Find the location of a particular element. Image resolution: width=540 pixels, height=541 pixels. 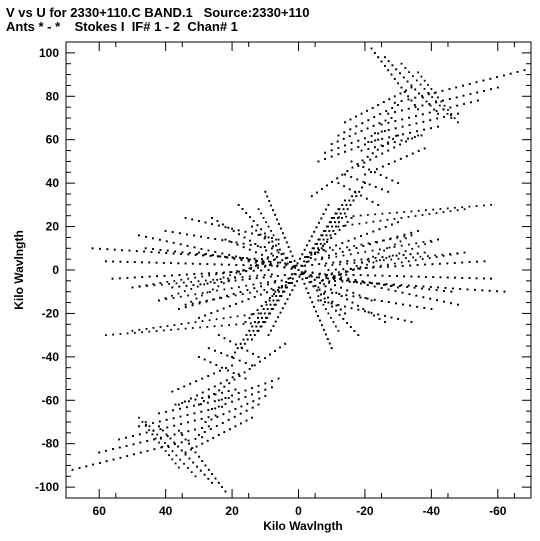

y-tick-label: 20 is located at coordinates (53, 227).